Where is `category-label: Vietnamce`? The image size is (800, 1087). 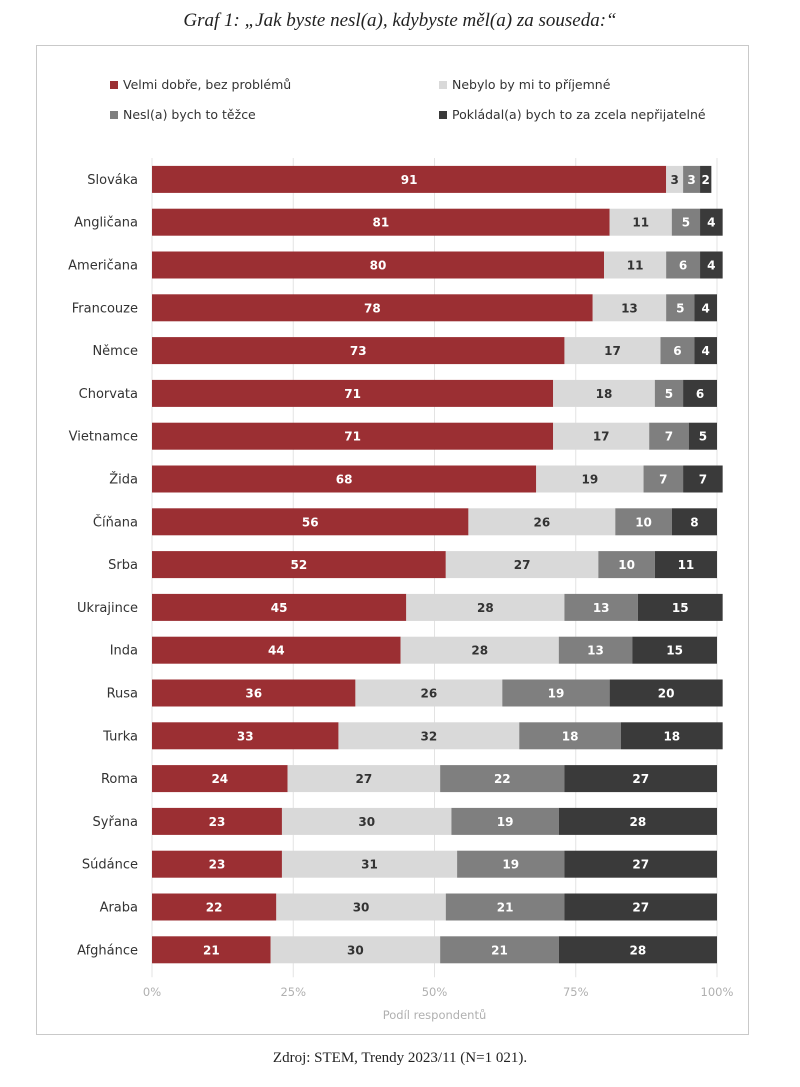
category-label: Vietnamce is located at coordinates (103, 437).